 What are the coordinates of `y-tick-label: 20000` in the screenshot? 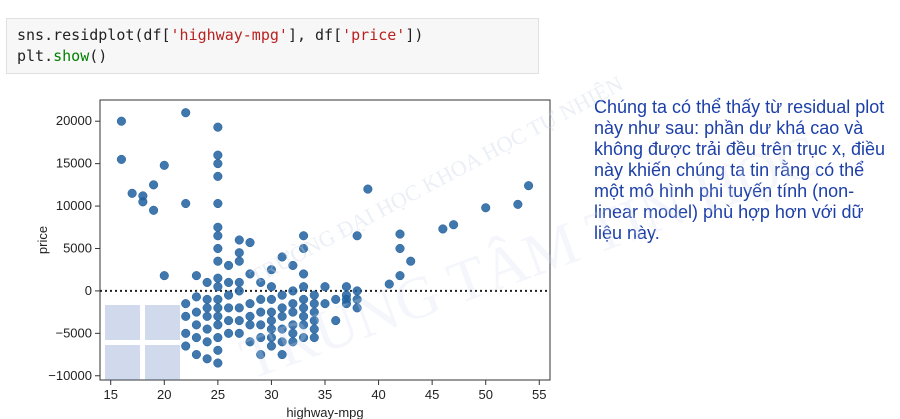 It's located at (74, 120).